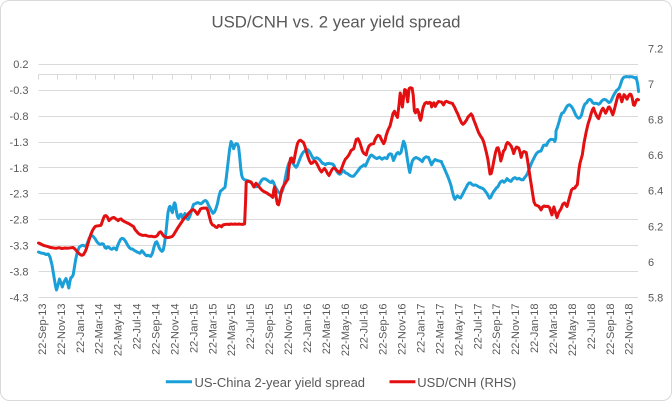 This screenshot has height=406, width=672. What do you see at coordinates (384, 329) in the screenshot?
I see `svg-text: 22-Sep-16` at bounding box center [384, 329].